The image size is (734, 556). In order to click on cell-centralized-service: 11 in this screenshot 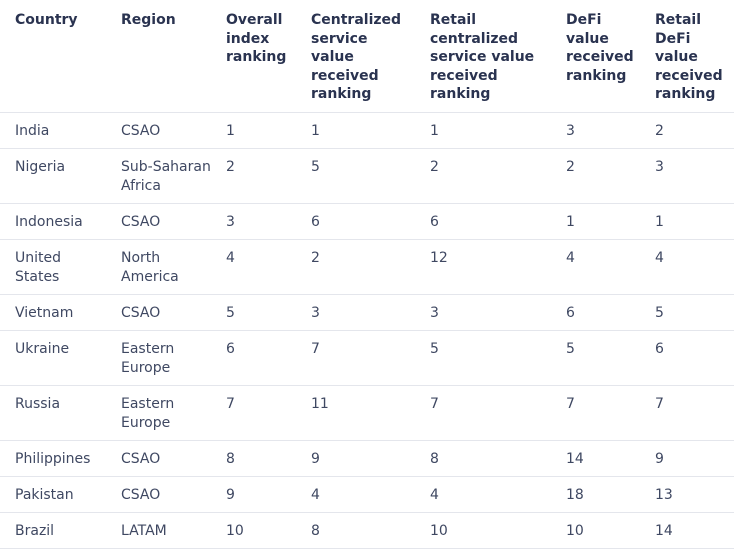, I will do `click(355, 412)`.